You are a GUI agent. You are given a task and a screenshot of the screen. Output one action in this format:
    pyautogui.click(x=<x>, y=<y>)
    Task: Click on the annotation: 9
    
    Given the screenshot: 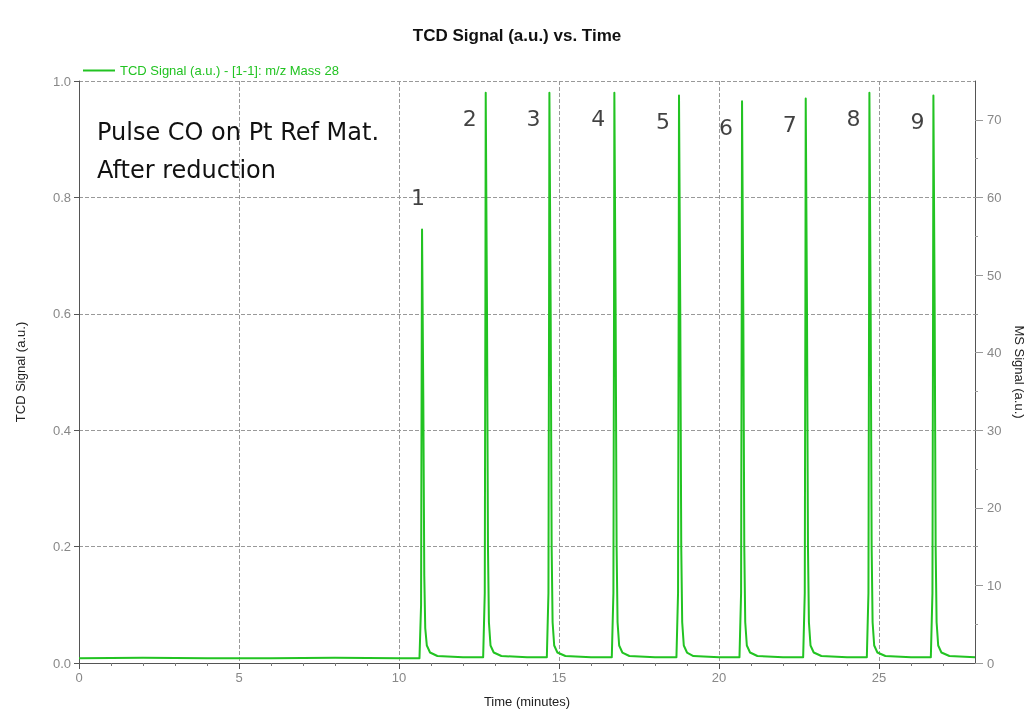 What is the action you would take?
    pyautogui.click(x=917, y=122)
    